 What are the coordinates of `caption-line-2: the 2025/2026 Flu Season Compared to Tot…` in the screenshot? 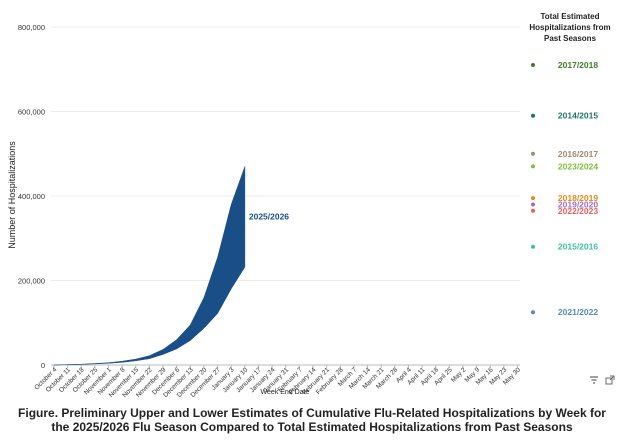 It's located at (312, 427).